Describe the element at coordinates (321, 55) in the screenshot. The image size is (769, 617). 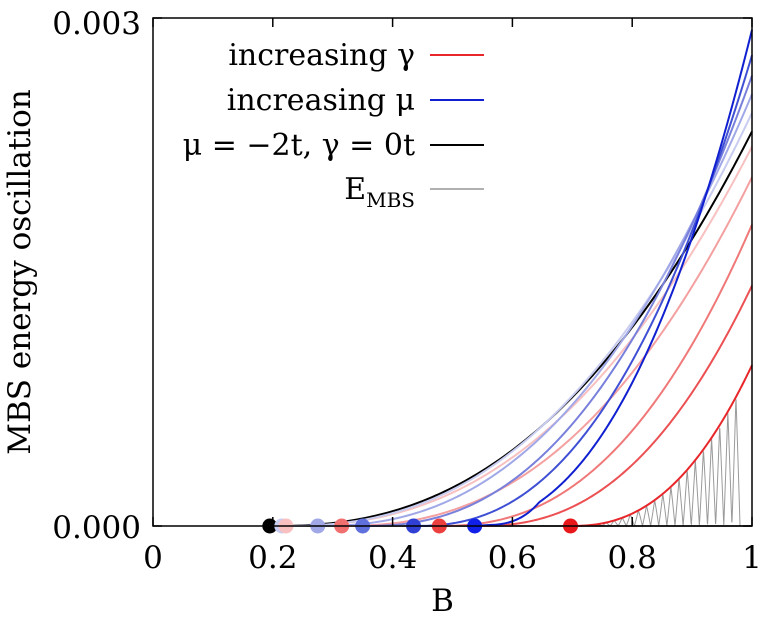
I see `legend-label-0: increasing γ` at that location.